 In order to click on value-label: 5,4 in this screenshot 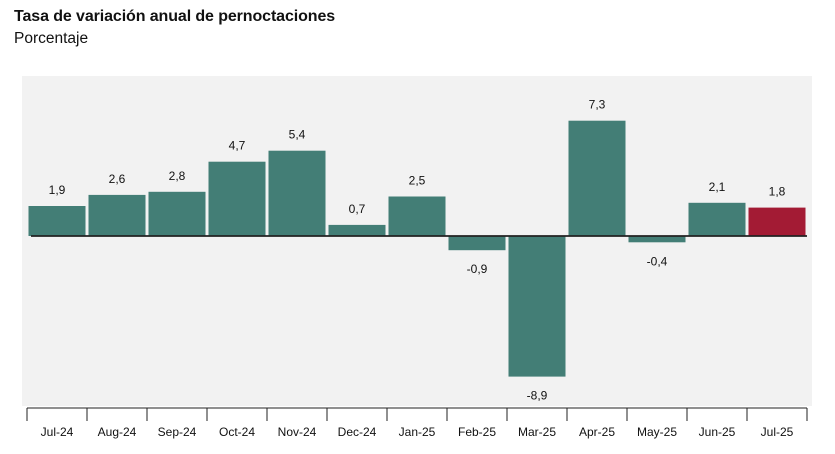, I will do `click(297, 135)`.